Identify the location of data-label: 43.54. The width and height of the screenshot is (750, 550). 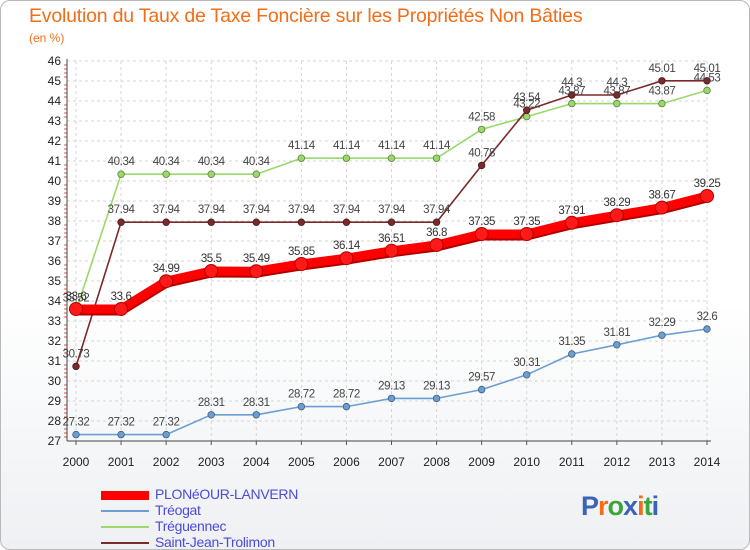
(527, 98).